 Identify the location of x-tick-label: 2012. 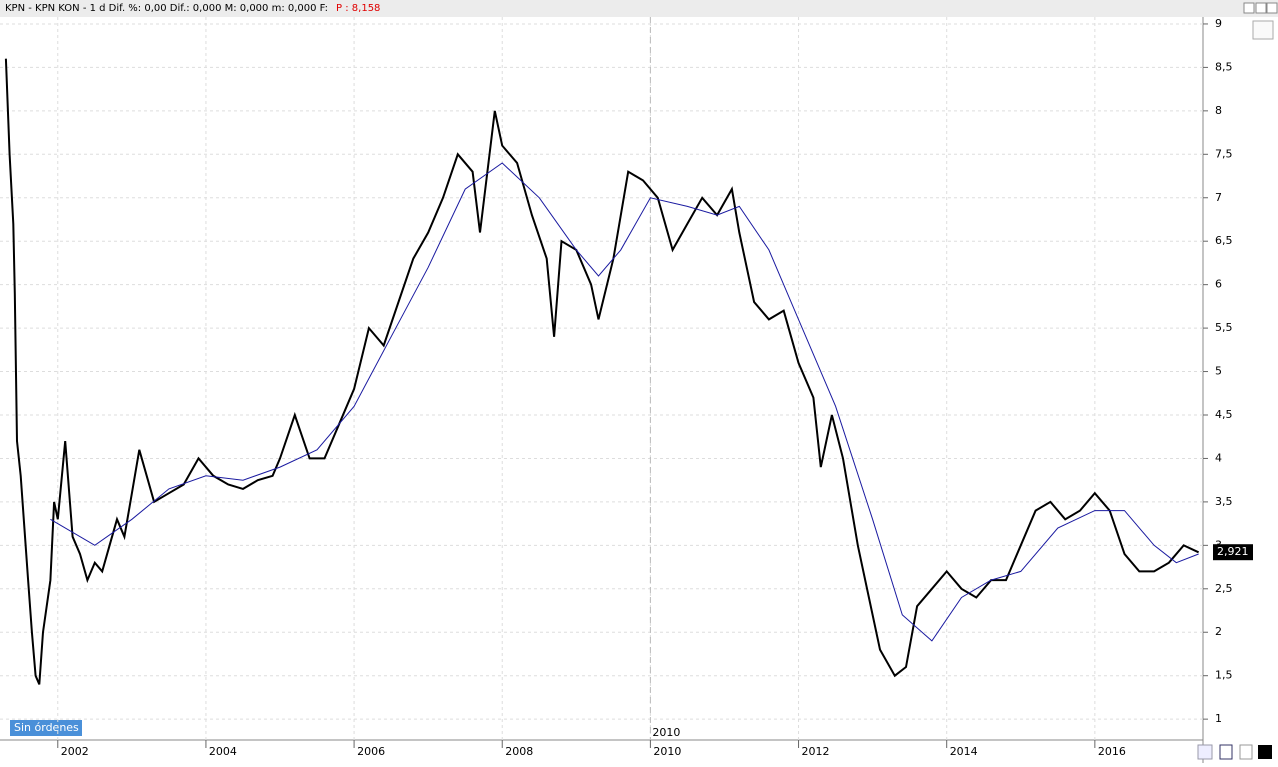
(816, 751).